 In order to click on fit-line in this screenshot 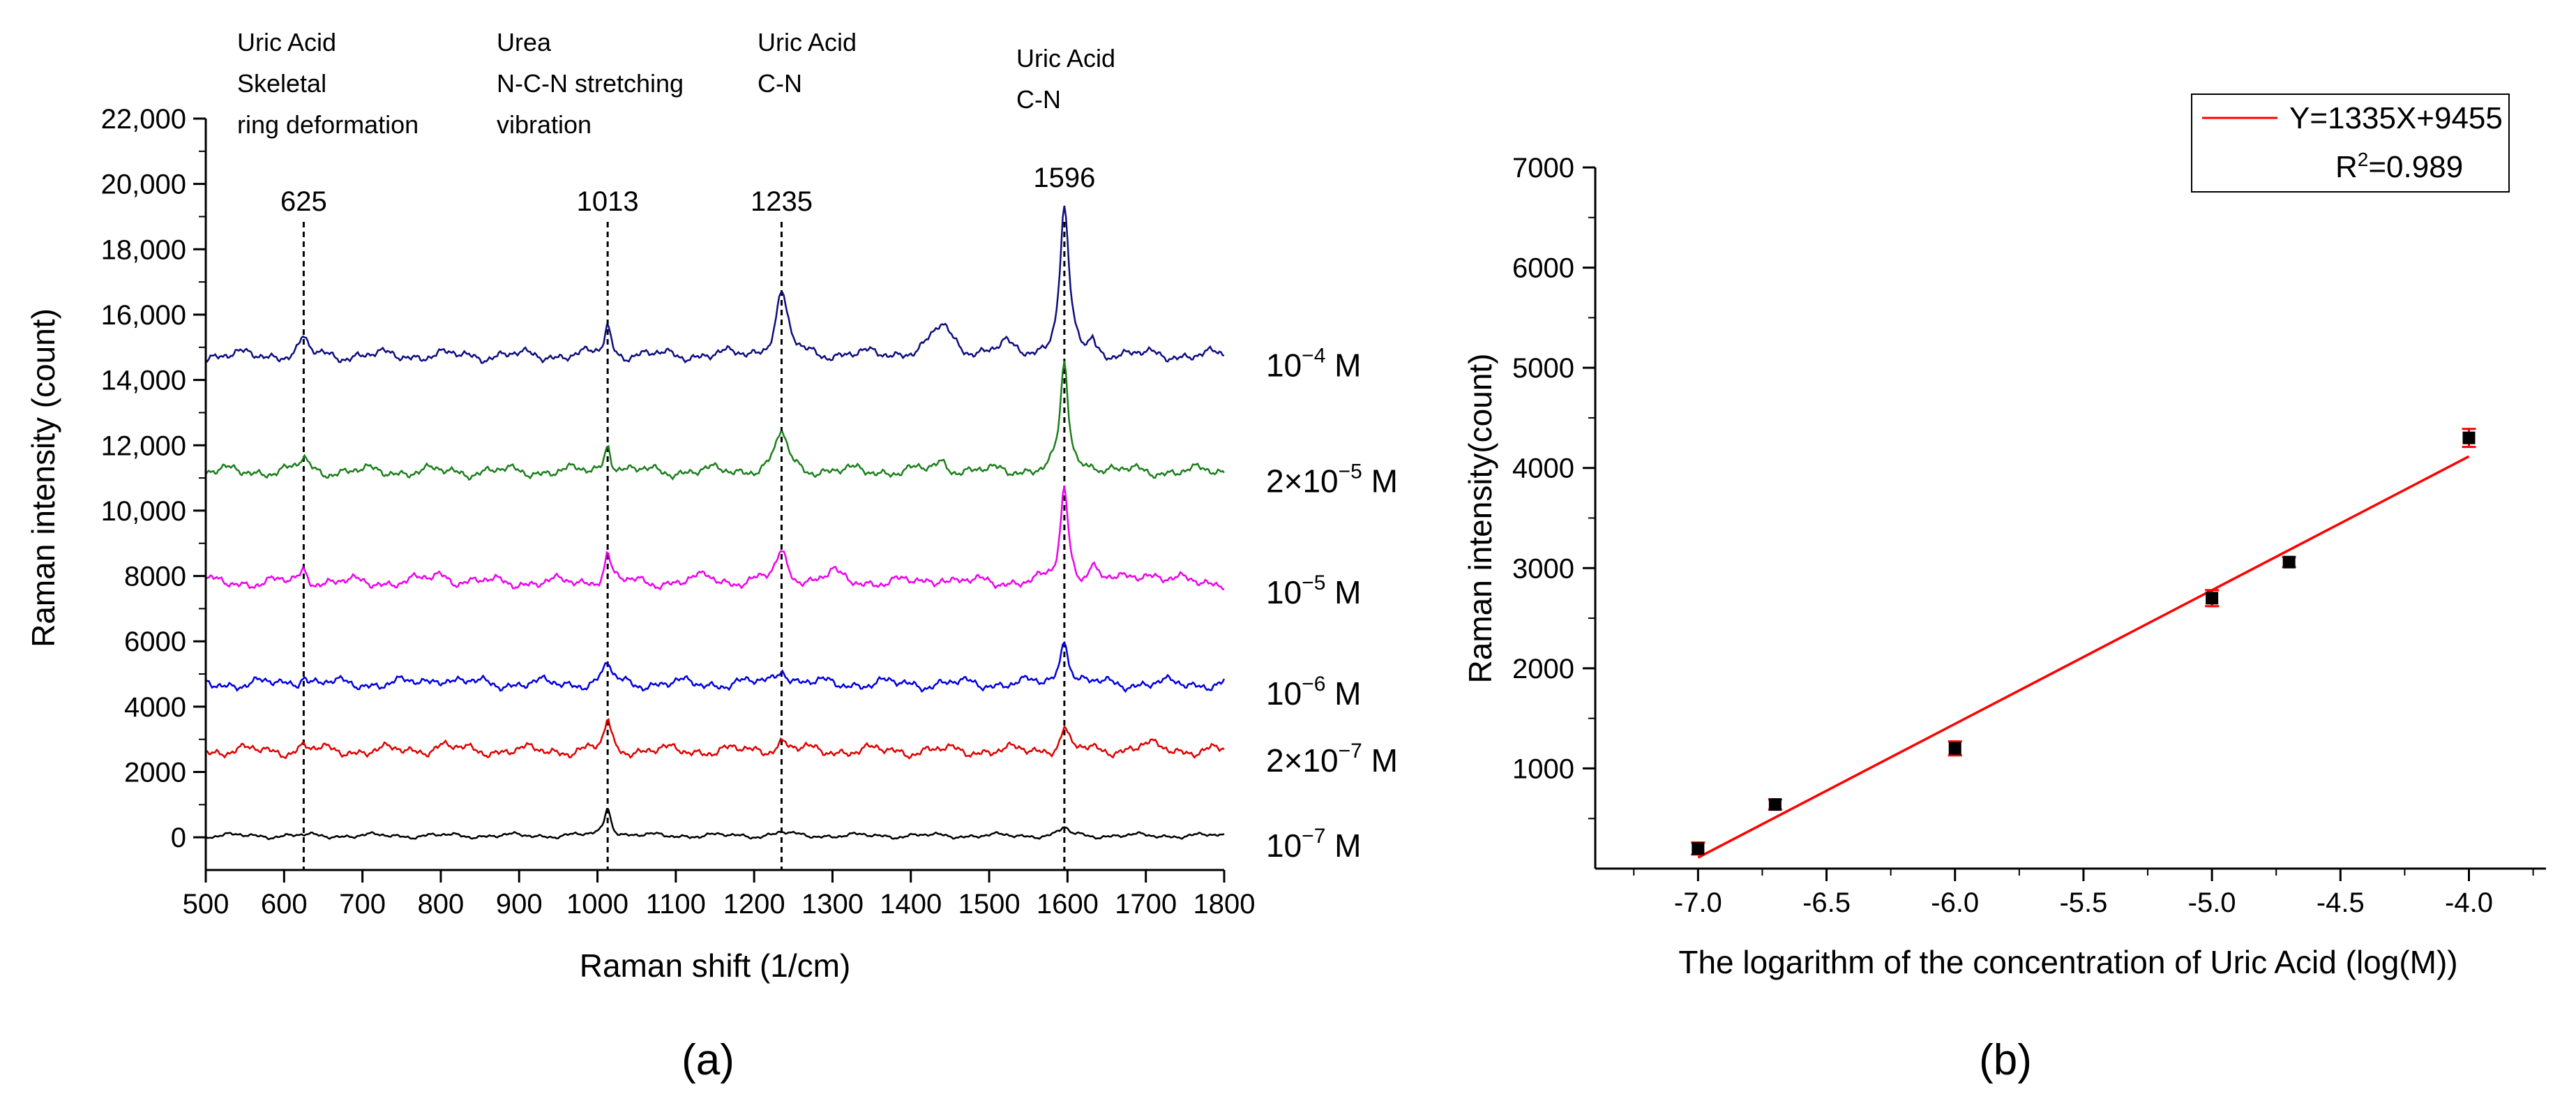, I will do `click(2083, 657)`.